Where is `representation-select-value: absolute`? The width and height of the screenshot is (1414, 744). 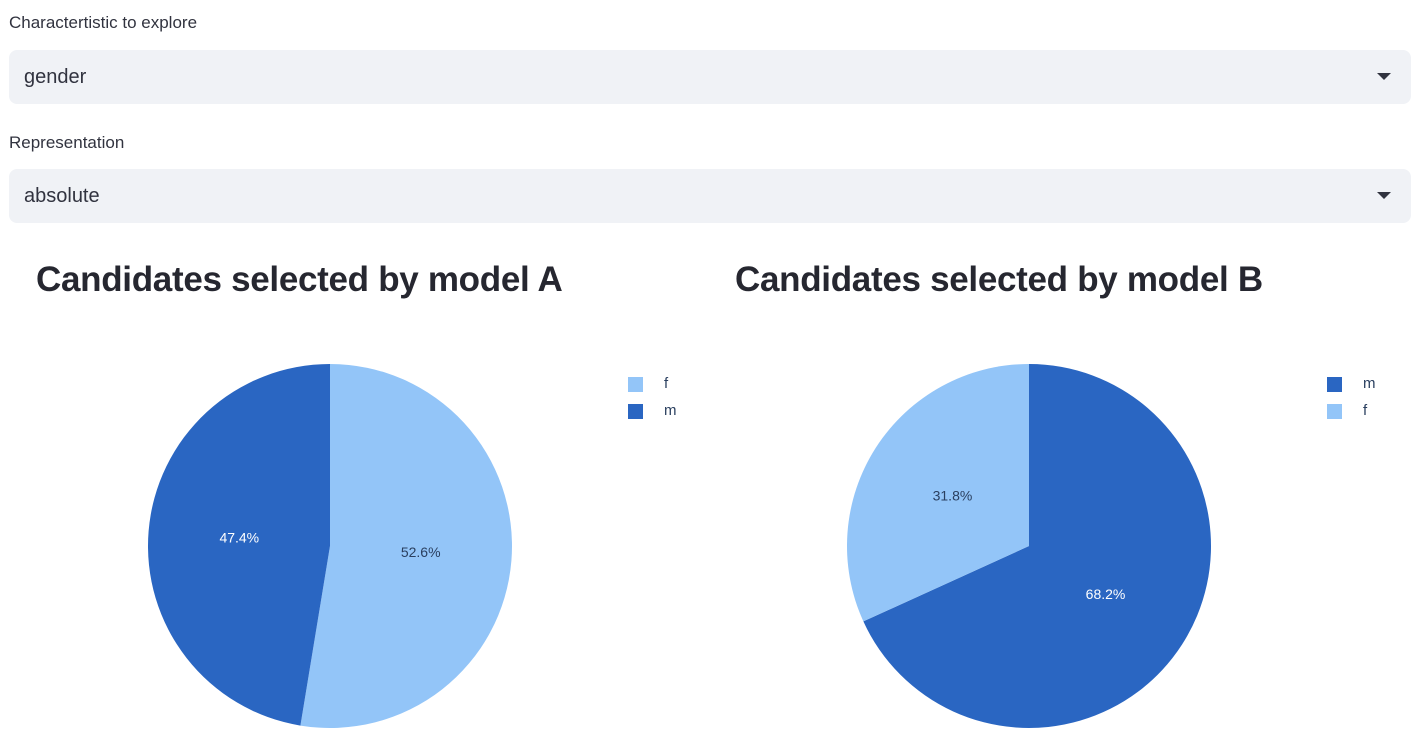
representation-select-value: absolute is located at coordinates (62, 196).